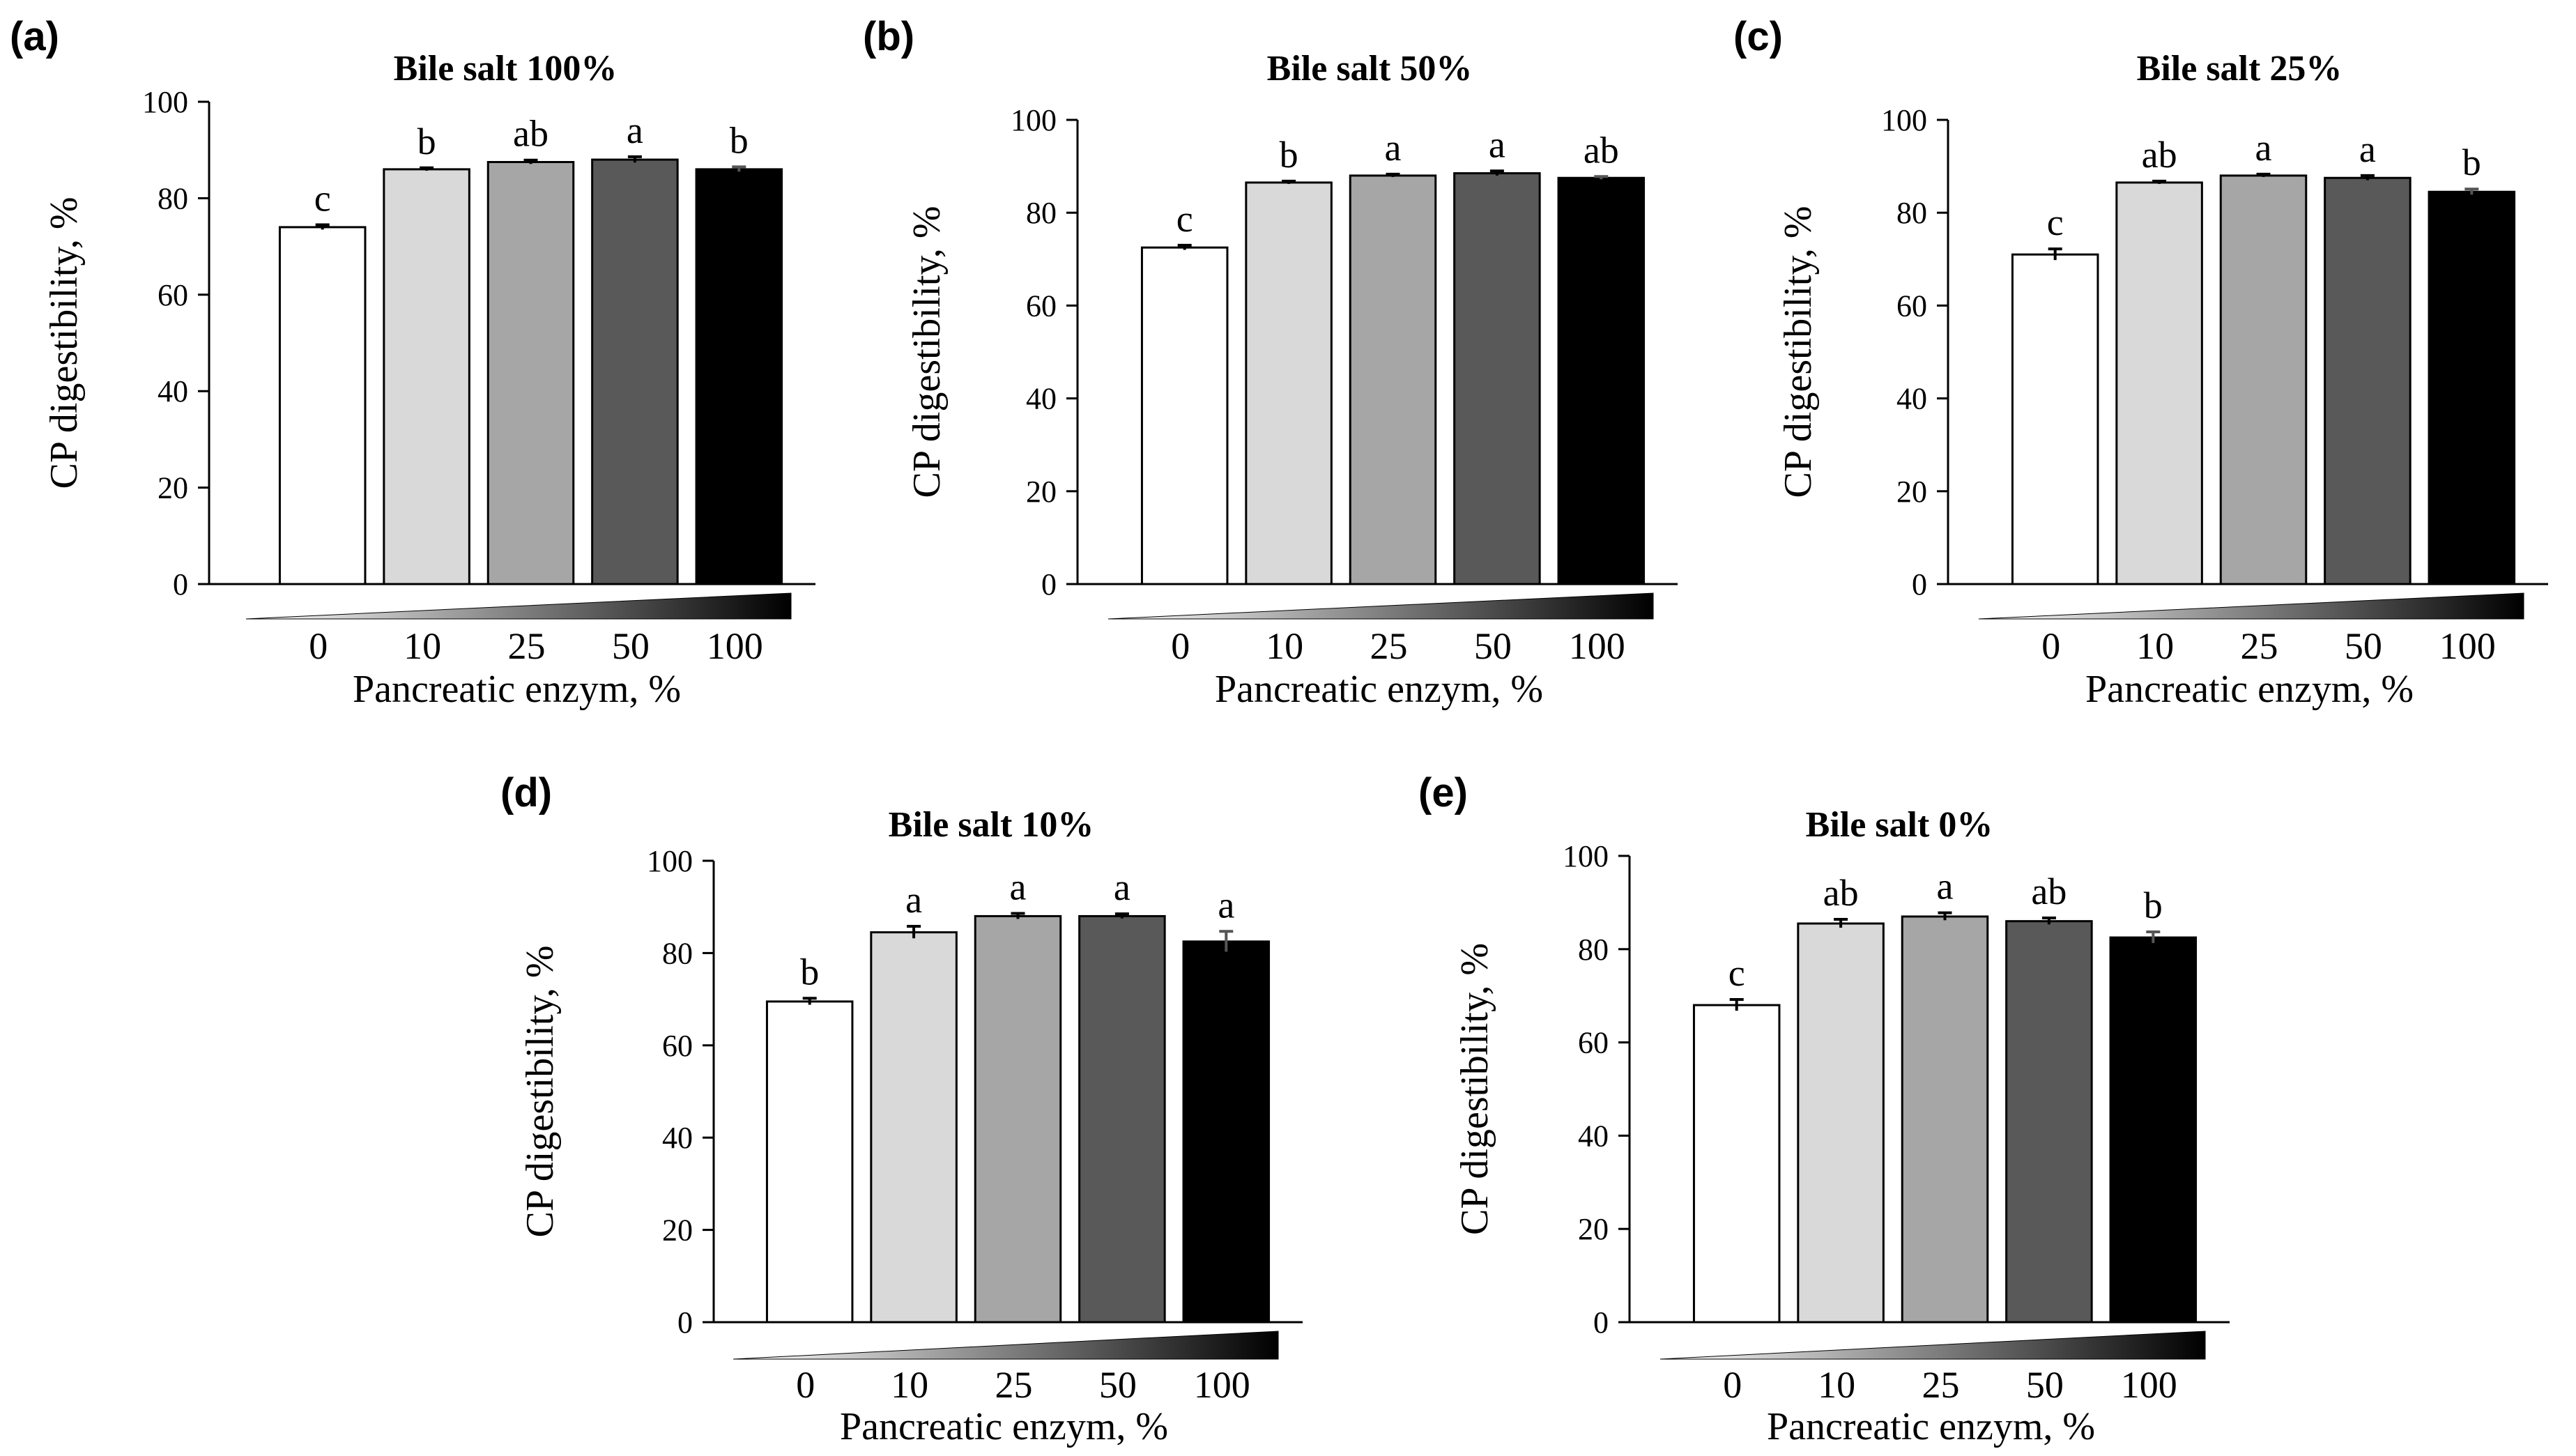 This screenshot has height=1456, width=2576. What do you see at coordinates (1899, 825) in the screenshot?
I see `panel-title: Bile salt 0%` at bounding box center [1899, 825].